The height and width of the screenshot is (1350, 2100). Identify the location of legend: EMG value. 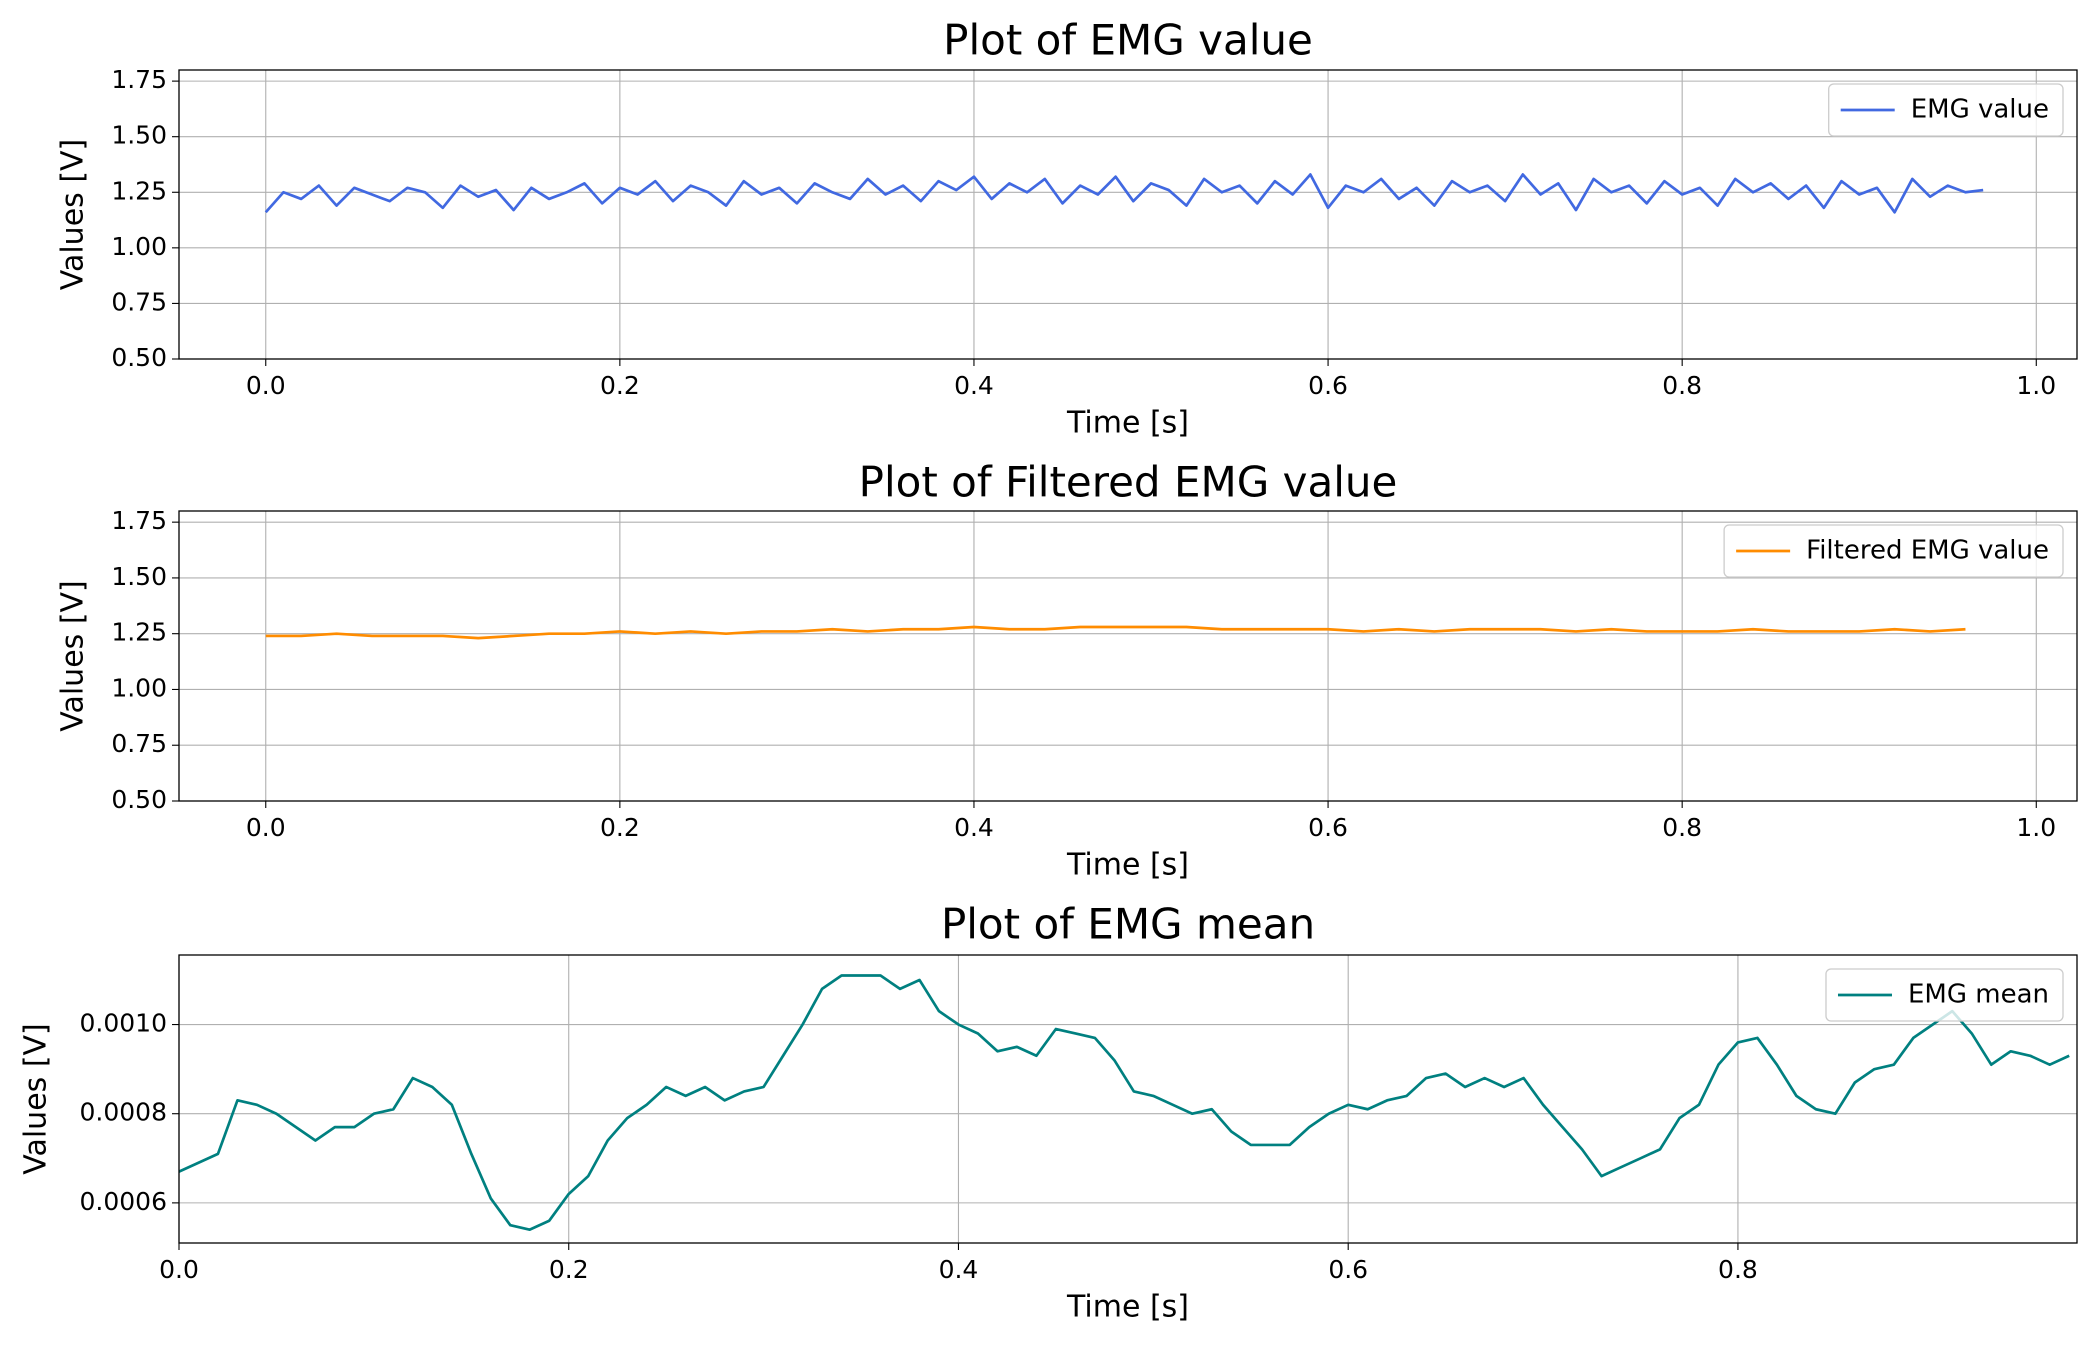
(1946, 110).